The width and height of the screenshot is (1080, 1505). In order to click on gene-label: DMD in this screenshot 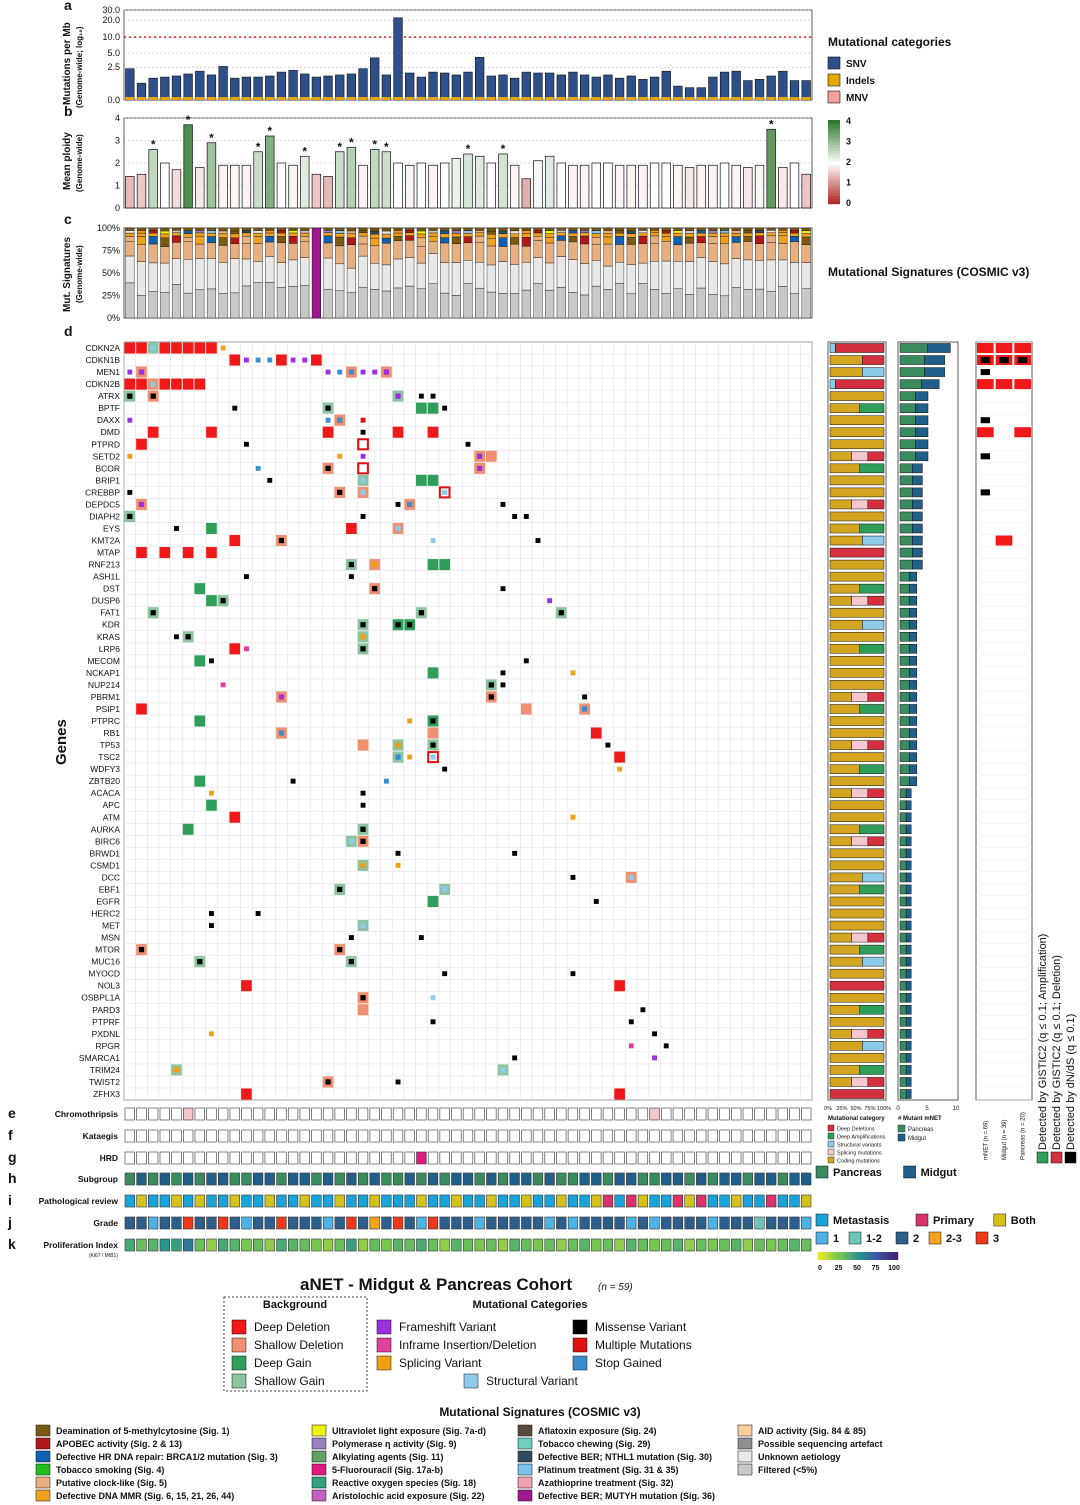, I will do `click(110, 432)`.